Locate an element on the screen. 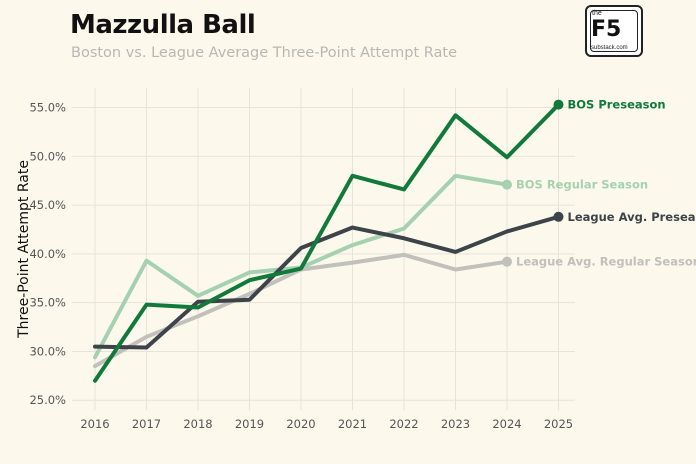  y-tick-label: 45.0% is located at coordinates (47, 205).